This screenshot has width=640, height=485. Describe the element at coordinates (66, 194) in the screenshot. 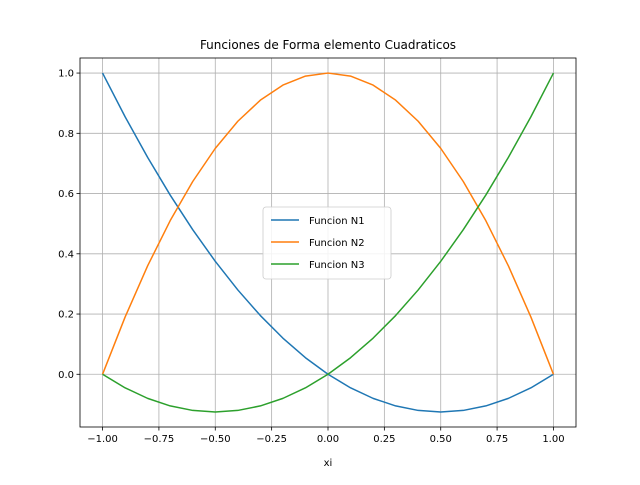

I see `y-tick-label: 0.6` at that location.